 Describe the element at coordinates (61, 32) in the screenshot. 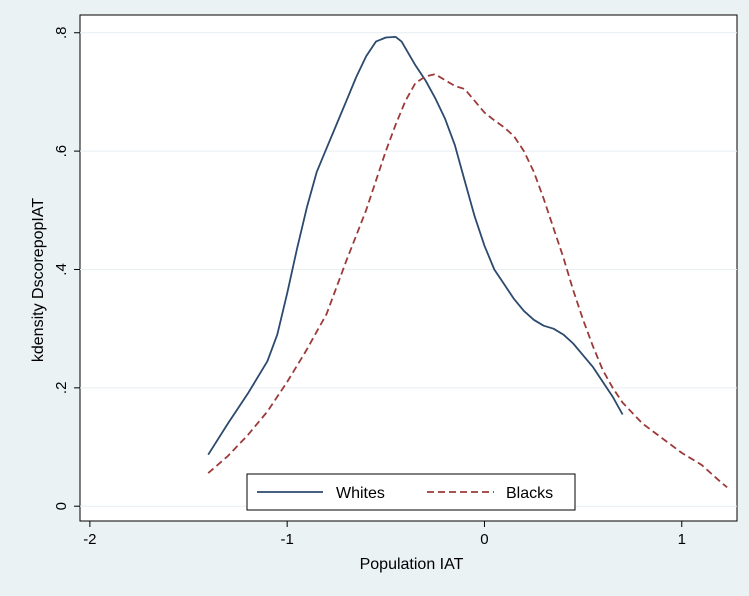

I see `y-tick-label: .8` at that location.